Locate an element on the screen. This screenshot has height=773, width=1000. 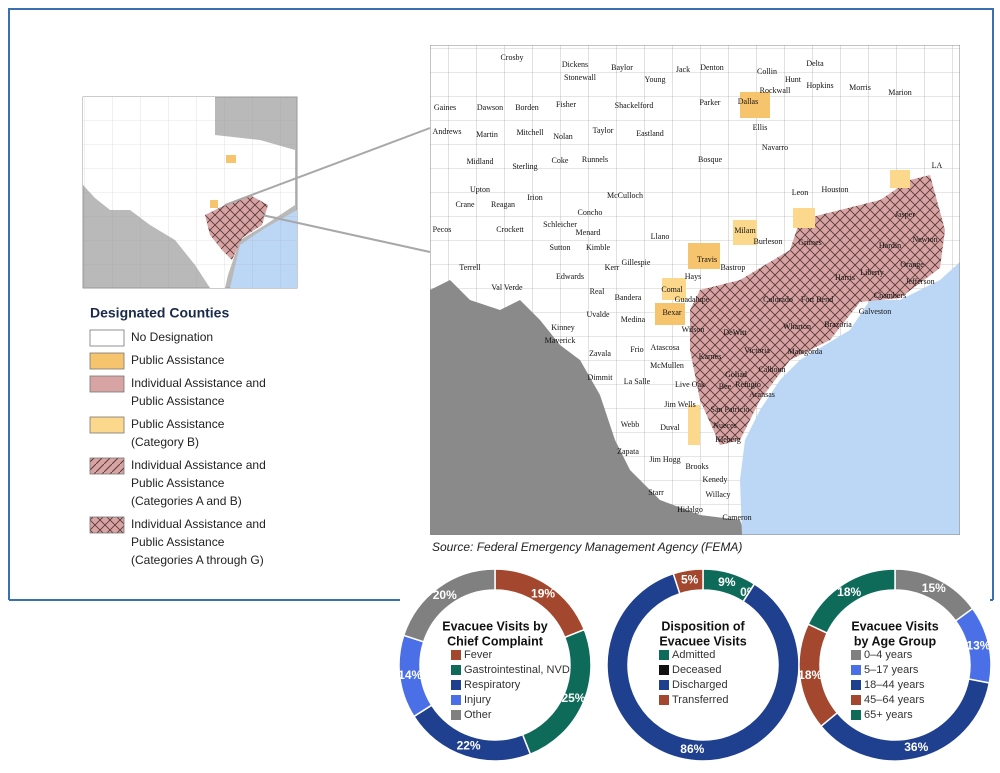
county-label: Jim Hogg is located at coordinates (664, 459).